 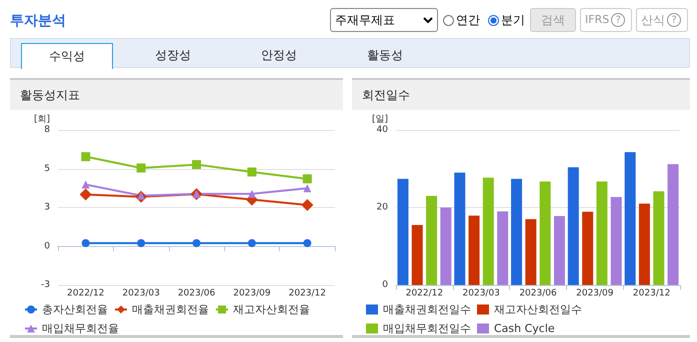 I want to click on text: 투자분석, so click(x=38, y=21).